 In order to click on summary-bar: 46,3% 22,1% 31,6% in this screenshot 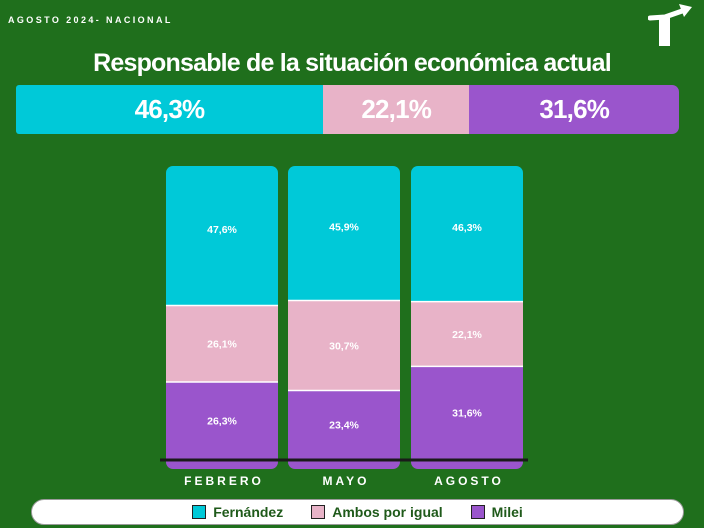, I will do `click(347, 109)`.